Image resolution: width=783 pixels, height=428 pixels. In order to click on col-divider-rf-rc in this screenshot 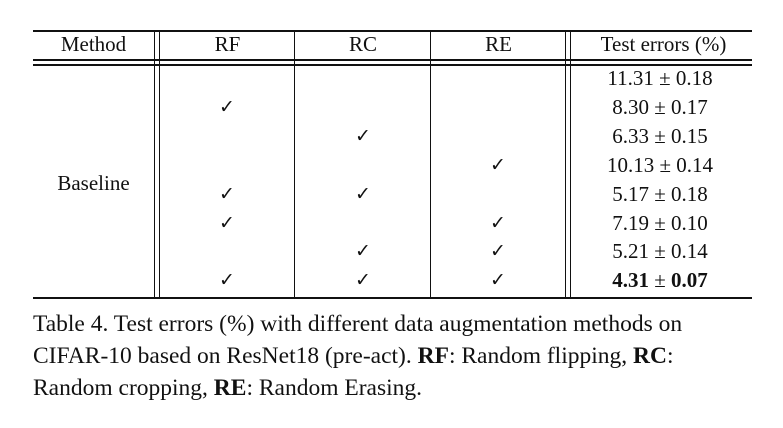, I will do `click(295, 164)`.